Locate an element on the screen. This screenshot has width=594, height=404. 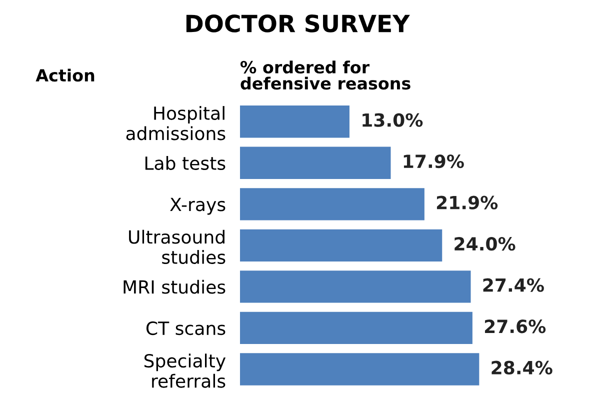
y-tick-label: X-rays is located at coordinates (198, 206).